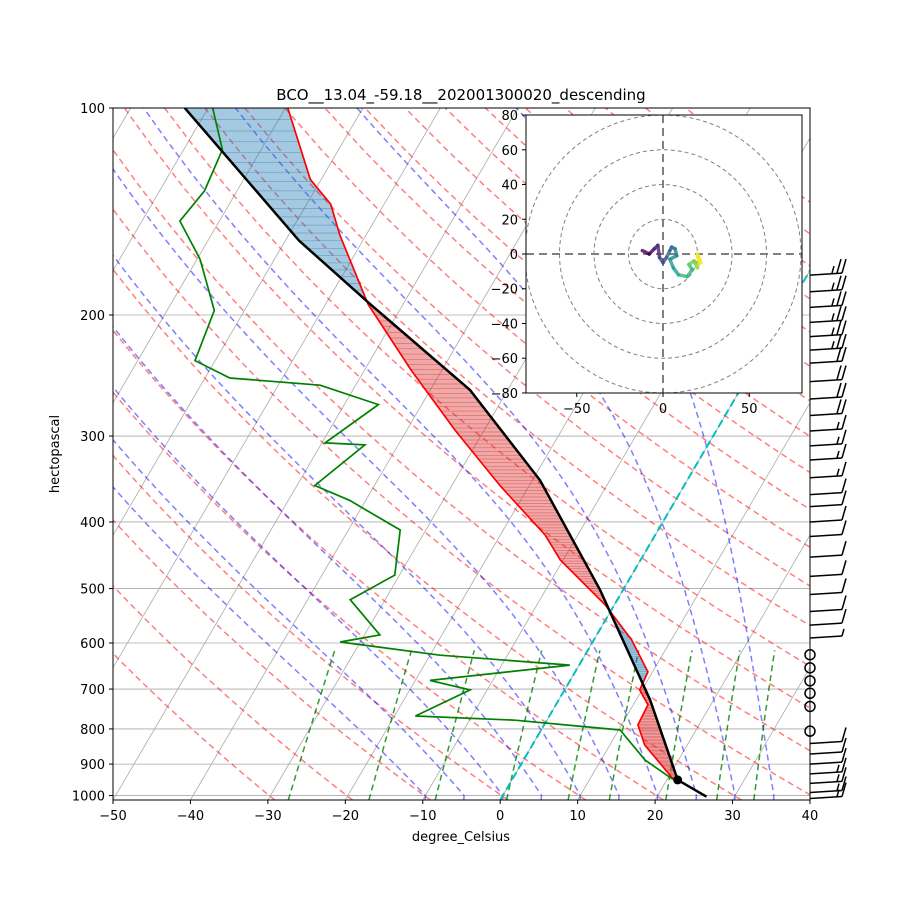  I want to click on isotherm, so click(238, 322).